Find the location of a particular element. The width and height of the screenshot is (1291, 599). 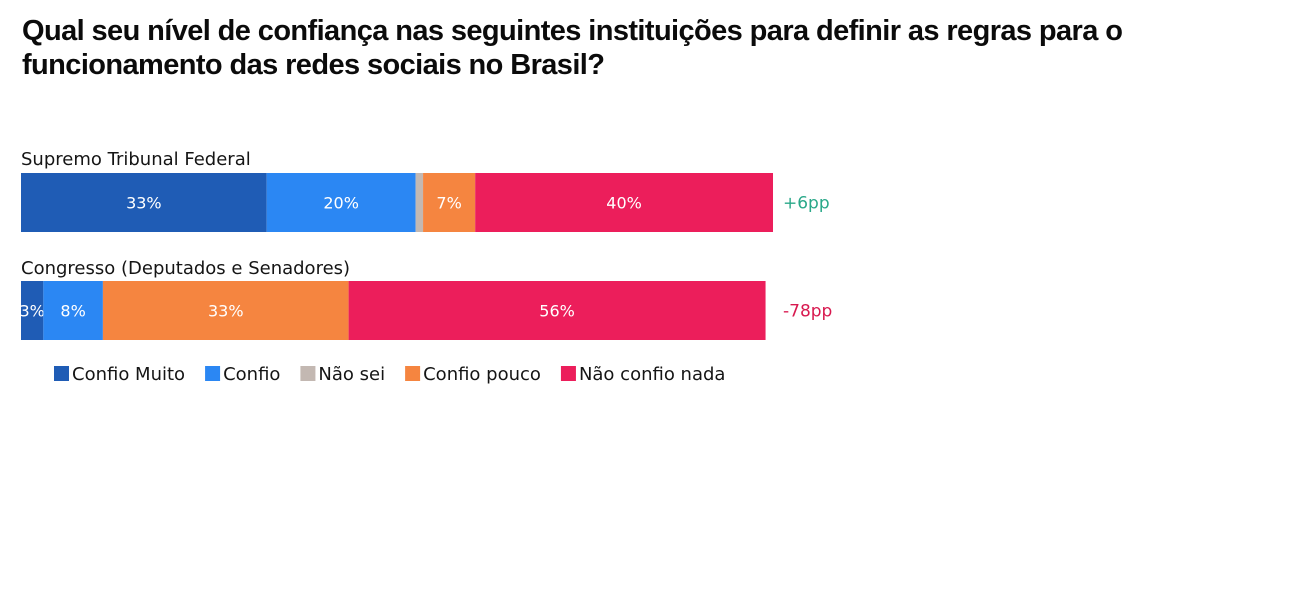

data-label: 20% is located at coordinates (341, 203).